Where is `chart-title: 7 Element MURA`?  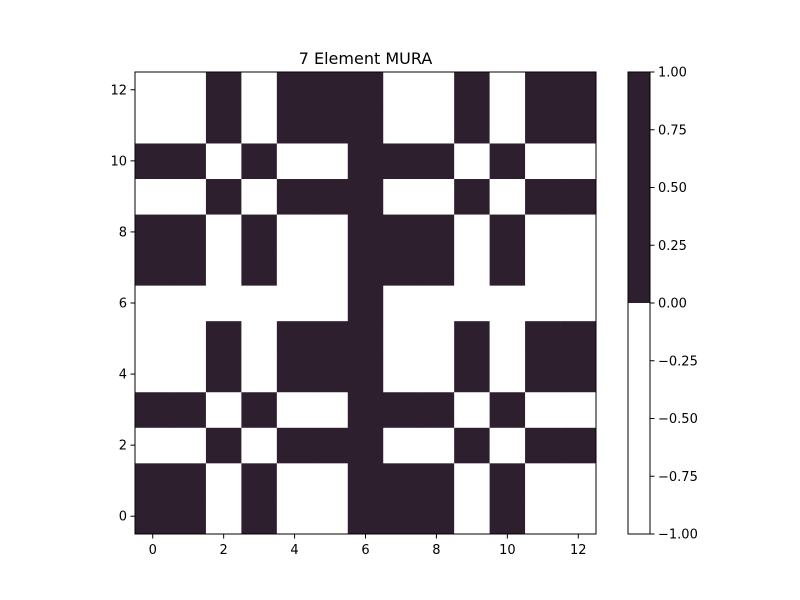
chart-title: 7 Element MURA is located at coordinates (366, 58).